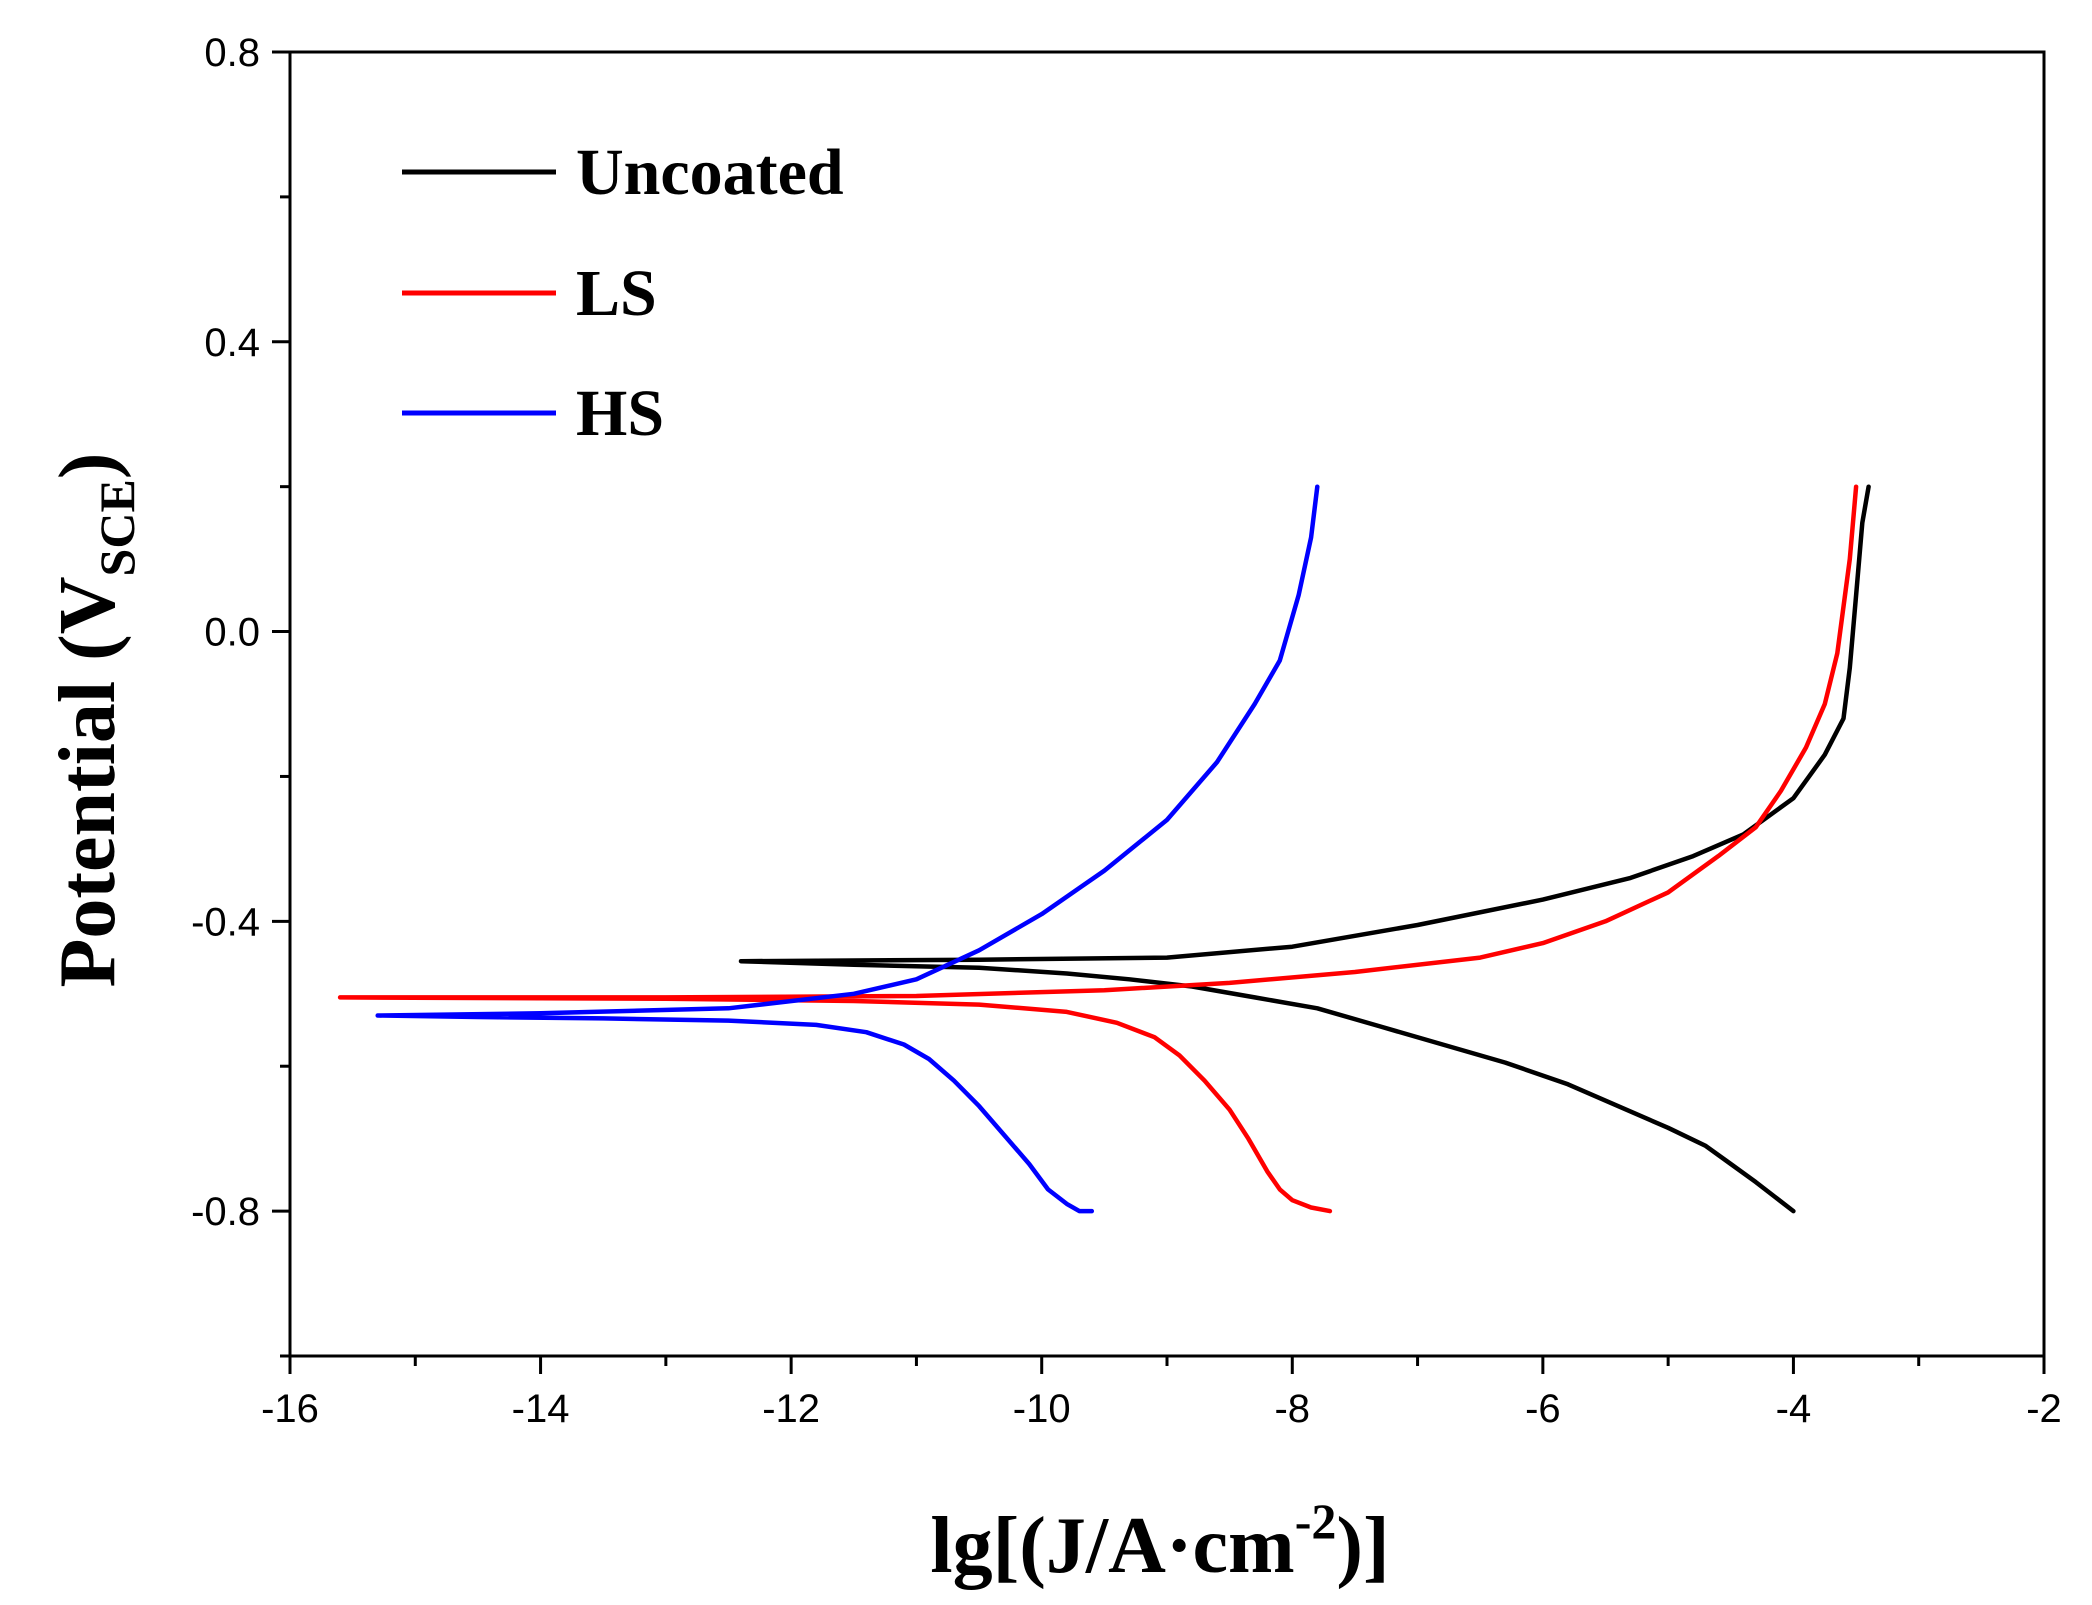  I want to click on x-tick-label: -4, so click(1794, 1409).